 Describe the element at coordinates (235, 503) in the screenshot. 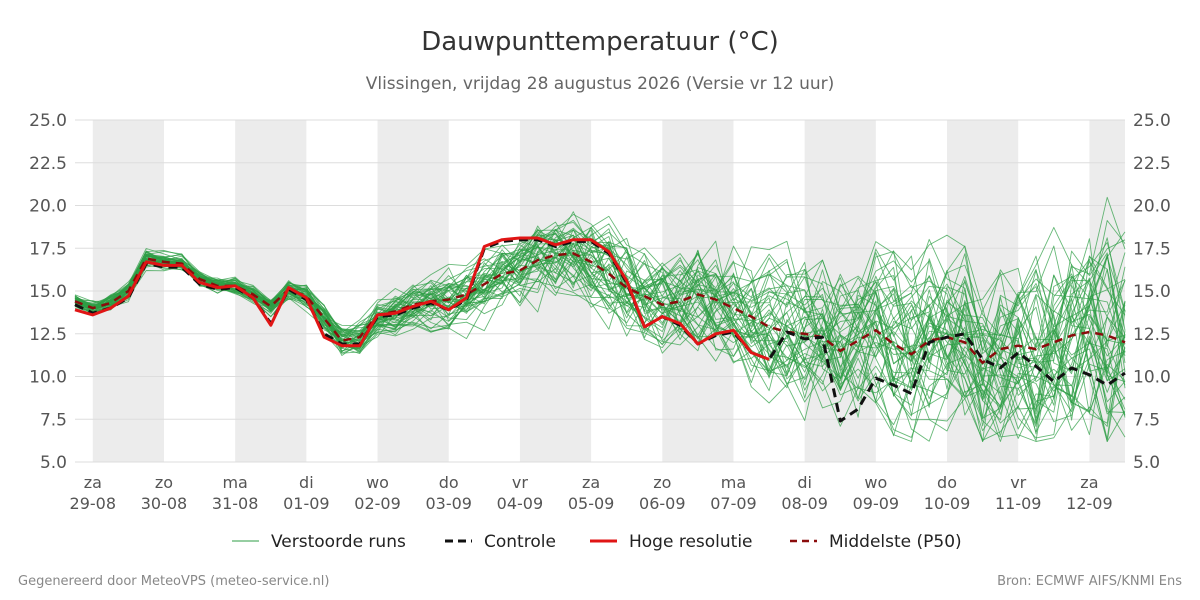

I see `x-tick-date: 31-08` at that location.